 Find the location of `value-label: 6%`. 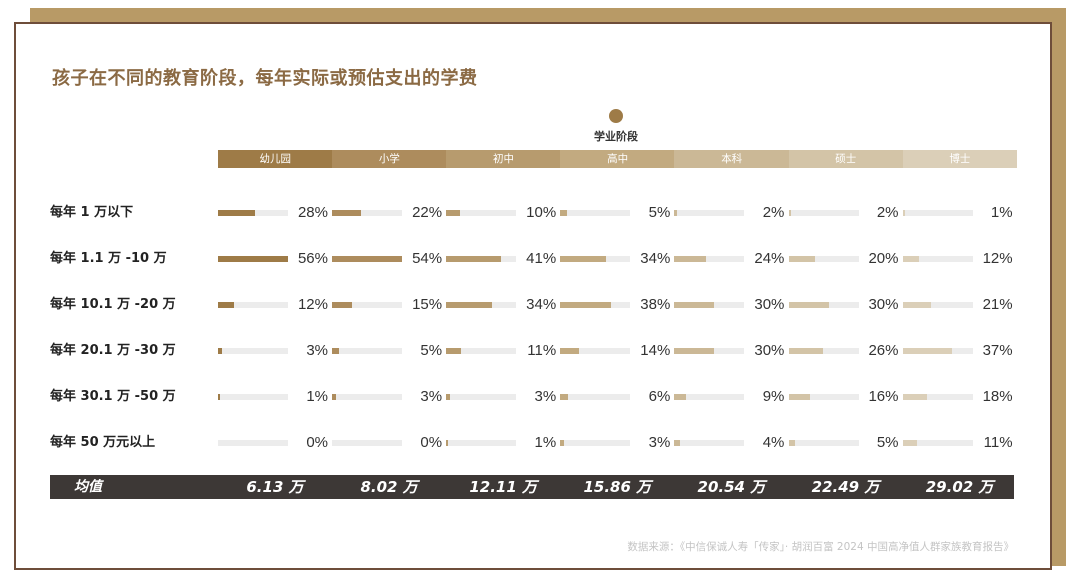

value-label: 6% is located at coordinates (650, 397).